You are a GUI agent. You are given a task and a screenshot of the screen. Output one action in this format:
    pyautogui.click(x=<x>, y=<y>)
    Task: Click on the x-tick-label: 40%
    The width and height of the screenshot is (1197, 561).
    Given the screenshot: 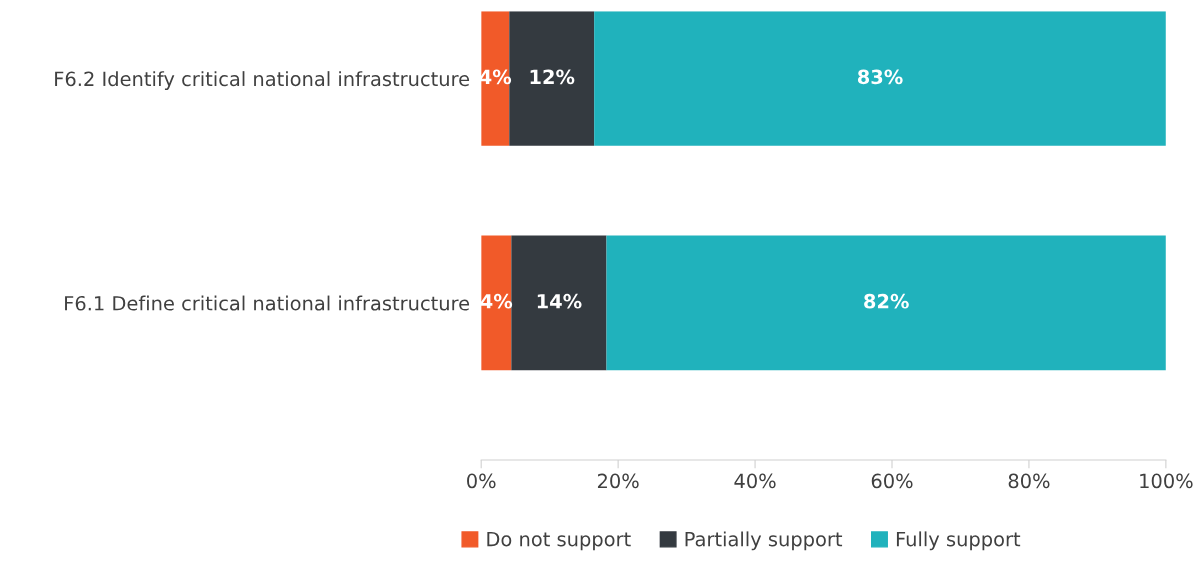 What is the action you would take?
    pyautogui.click(x=755, y=481)
    